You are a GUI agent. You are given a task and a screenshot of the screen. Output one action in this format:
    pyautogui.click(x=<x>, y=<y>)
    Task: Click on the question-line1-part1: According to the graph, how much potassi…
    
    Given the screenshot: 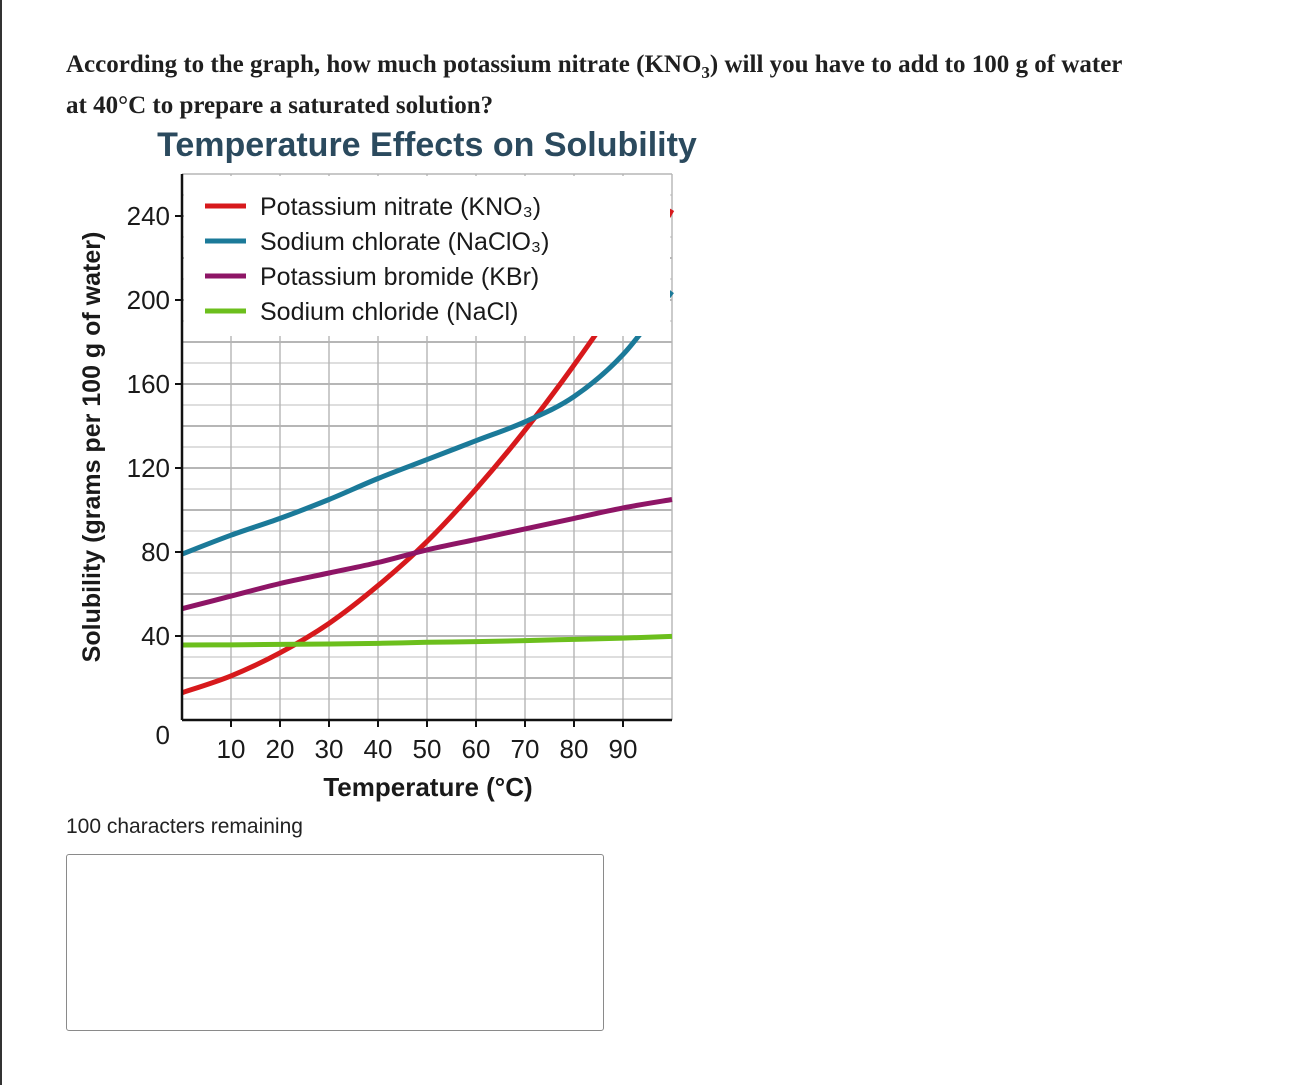 What is the action you would take?
    pyautogui.click(x=384, y=64)
    